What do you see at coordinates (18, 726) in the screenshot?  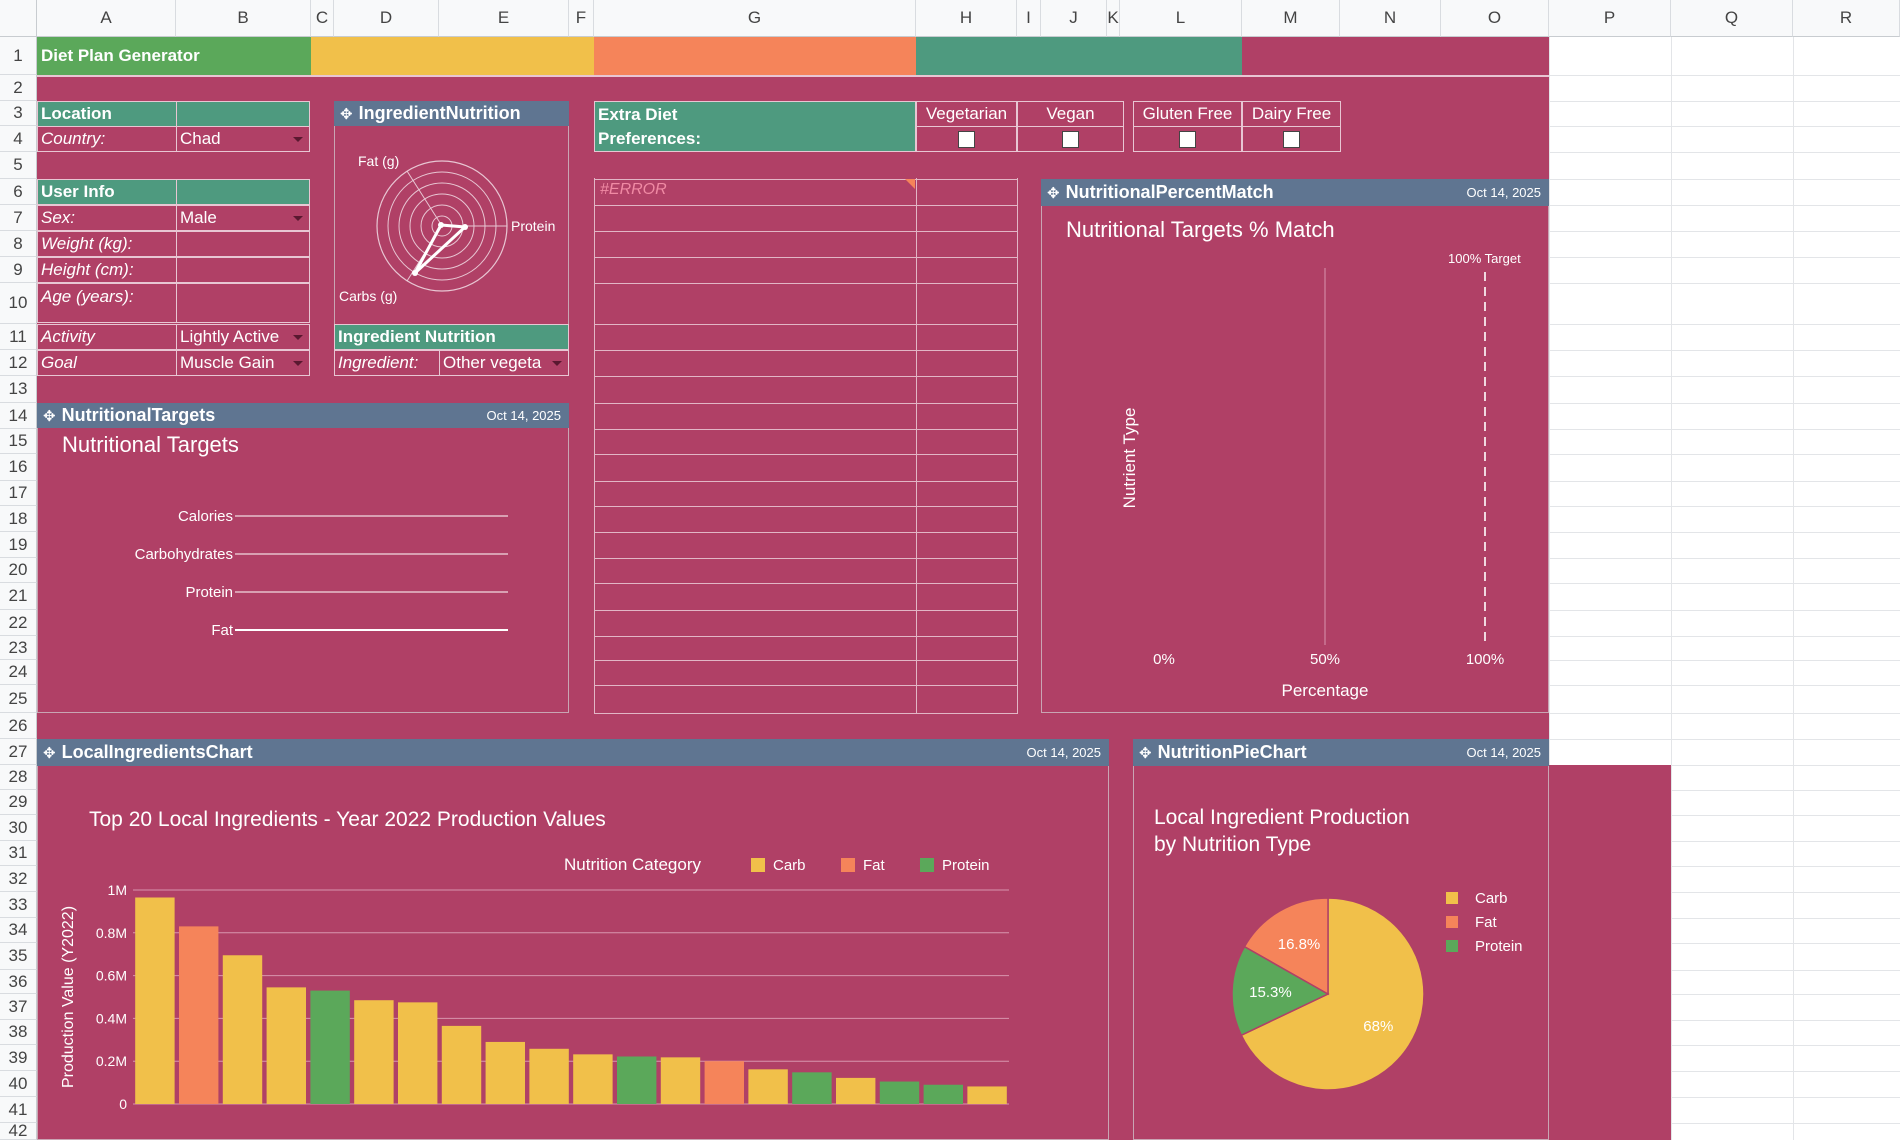 I see `row-header-26: 26` at bounding box center [18, 726].